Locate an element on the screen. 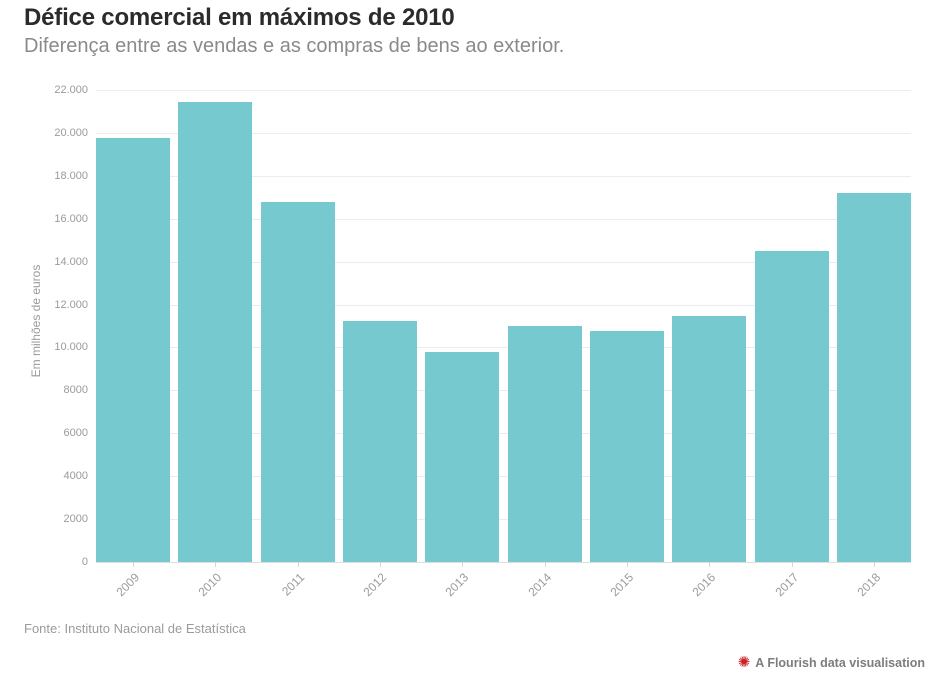  bar-2013 is located at coordinates (462, 457).